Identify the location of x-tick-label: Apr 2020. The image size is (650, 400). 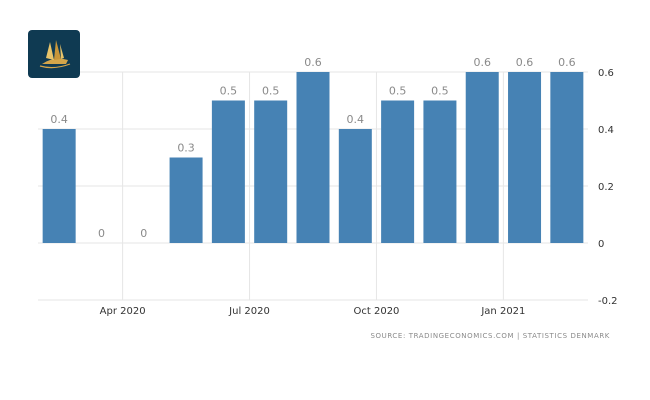
(123, 311).